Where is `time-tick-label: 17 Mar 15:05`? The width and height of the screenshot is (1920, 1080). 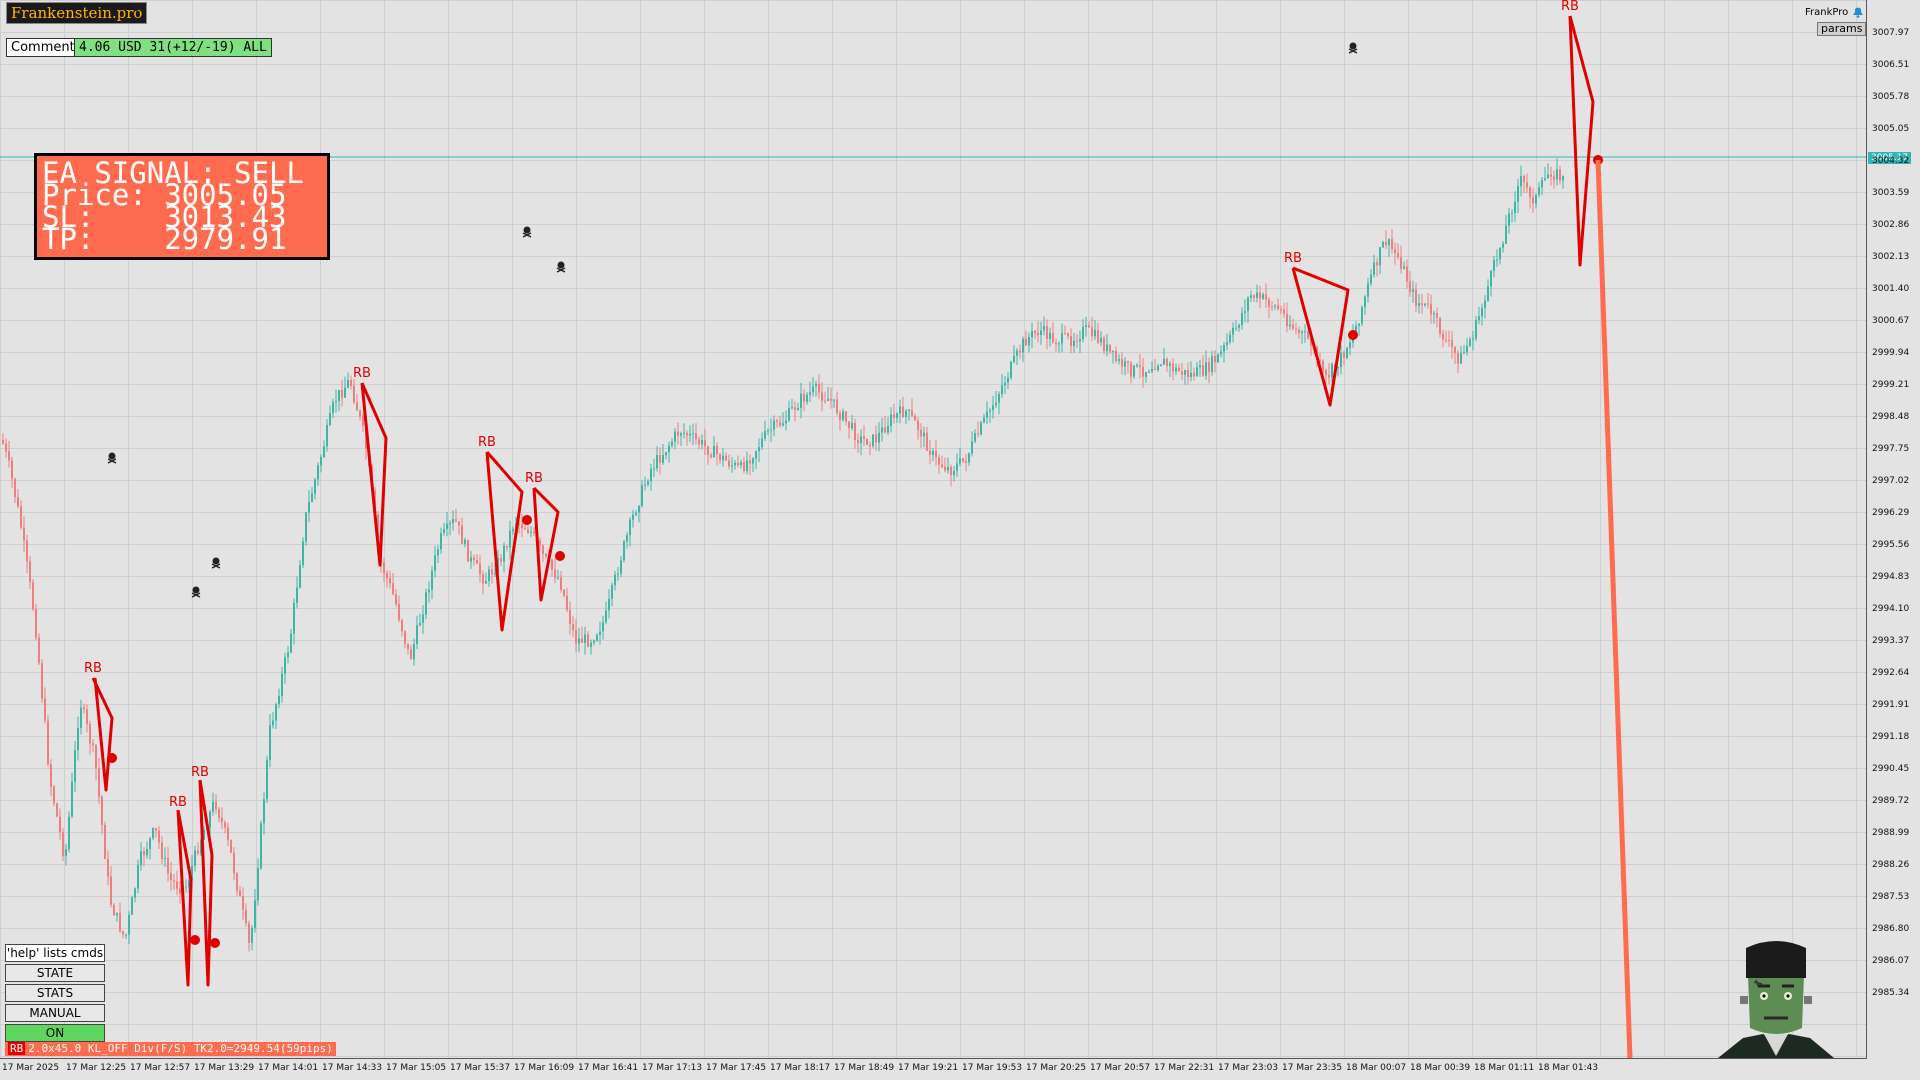
time-tick-label: 17 Mar 15:05 is located at coordinates (416, 1068).